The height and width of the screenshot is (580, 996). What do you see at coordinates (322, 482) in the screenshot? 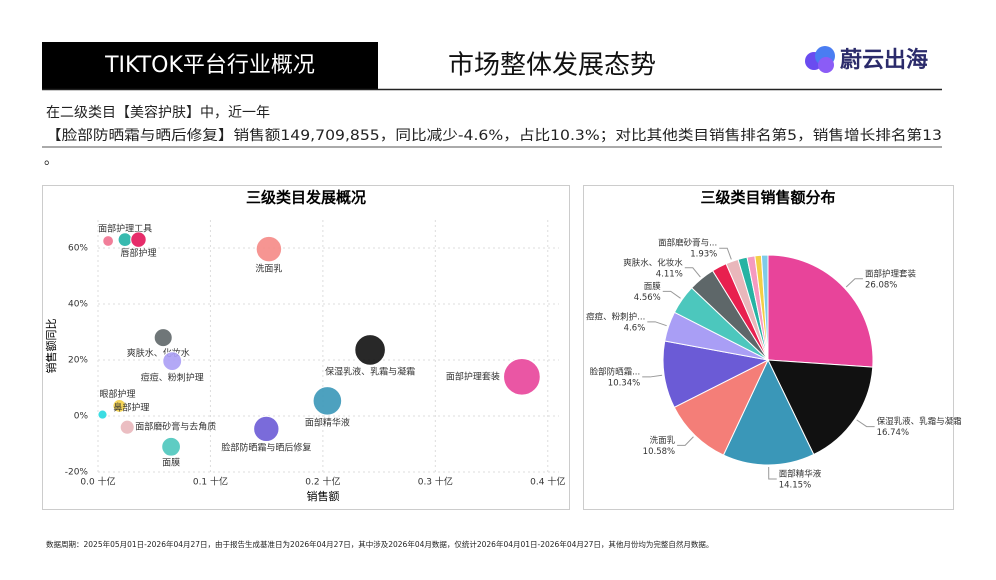
I see `x-tick-label: 0.2 十亿` at bounding box center [322, 482].